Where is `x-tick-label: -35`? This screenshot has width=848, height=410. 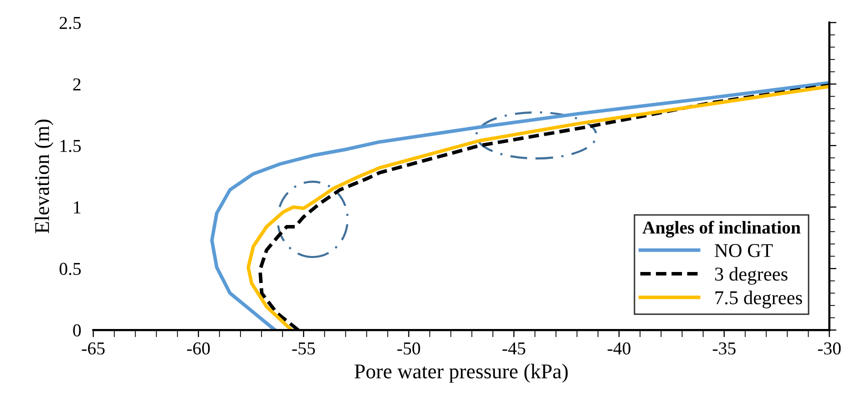
x-tick-label: -35 is located at coordinates (724, 348).